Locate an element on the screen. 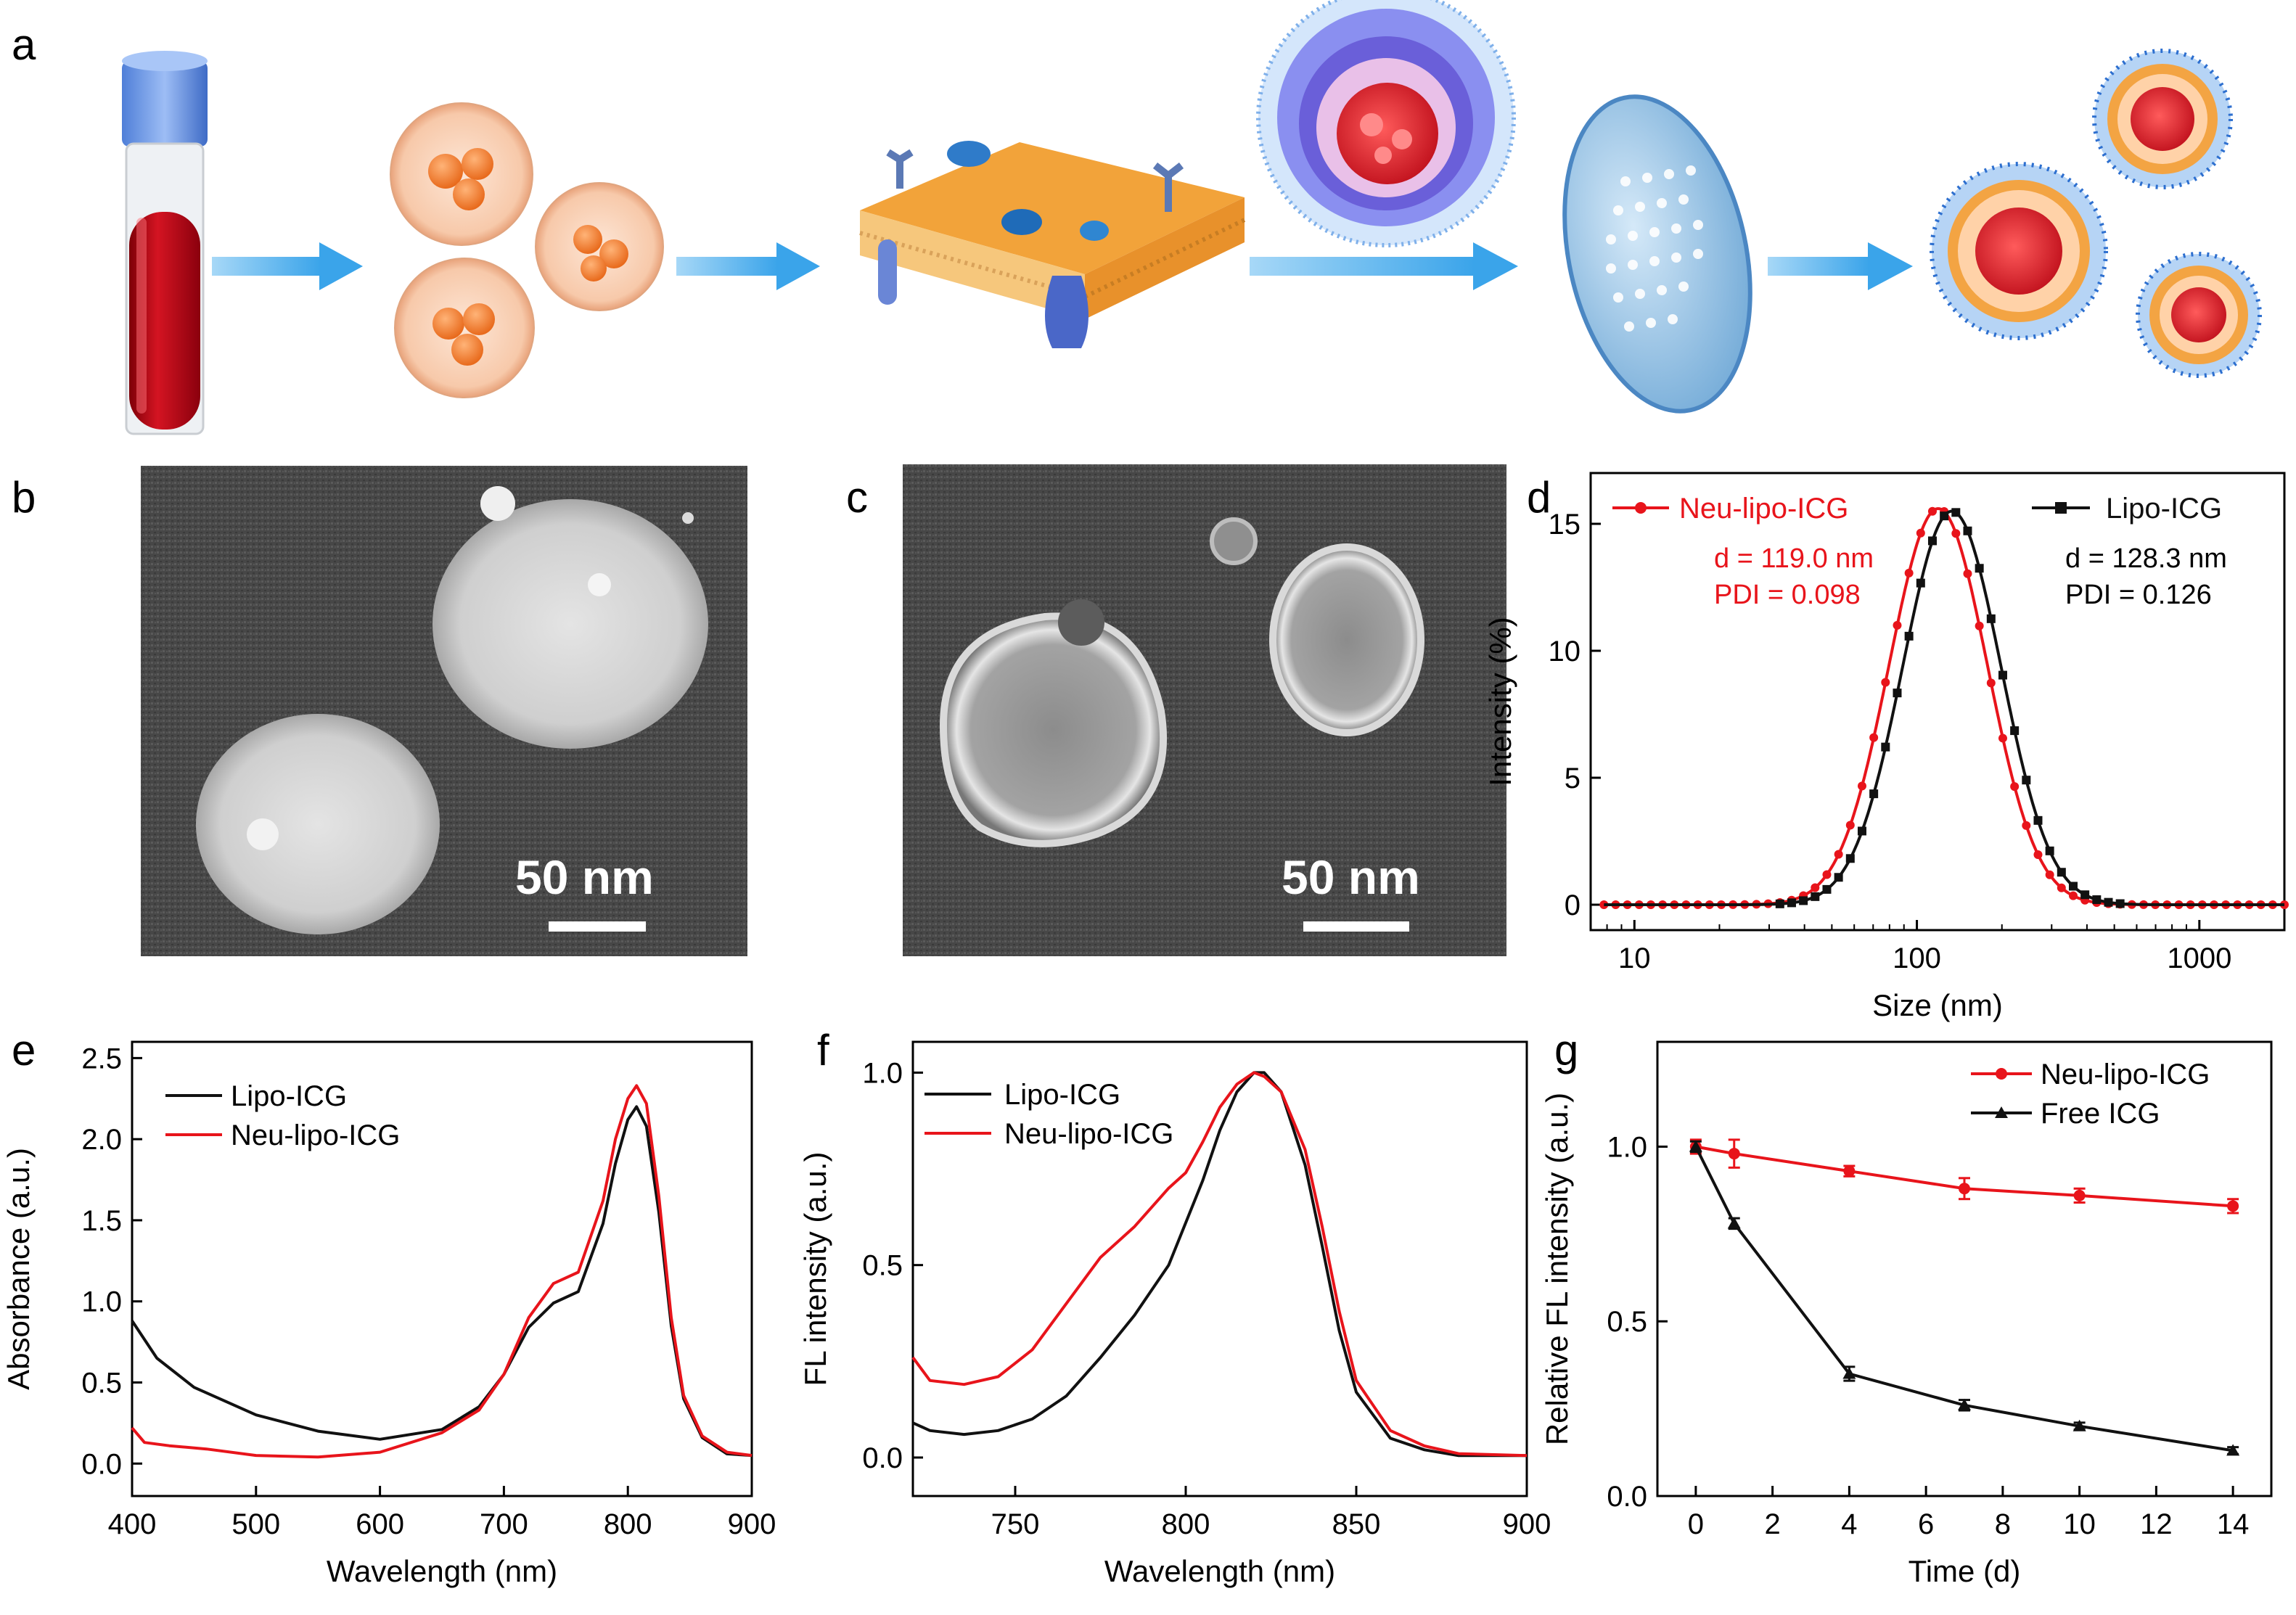 The image size is (2296, 1615). x-tick-label: 6 is located at coordinates (1926, 1524).